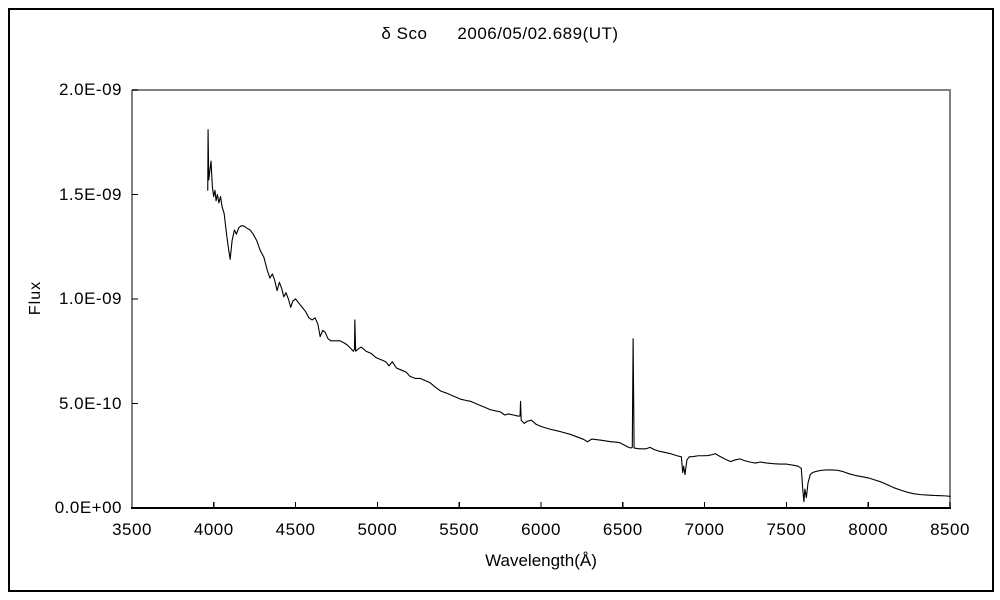 The height and width of the screenshot is (600, 1000). What do you see at coordinates (622, 529) in the screenshot?
I see `x-tick-label-6500: 6500` at bounding box center [622, 529].